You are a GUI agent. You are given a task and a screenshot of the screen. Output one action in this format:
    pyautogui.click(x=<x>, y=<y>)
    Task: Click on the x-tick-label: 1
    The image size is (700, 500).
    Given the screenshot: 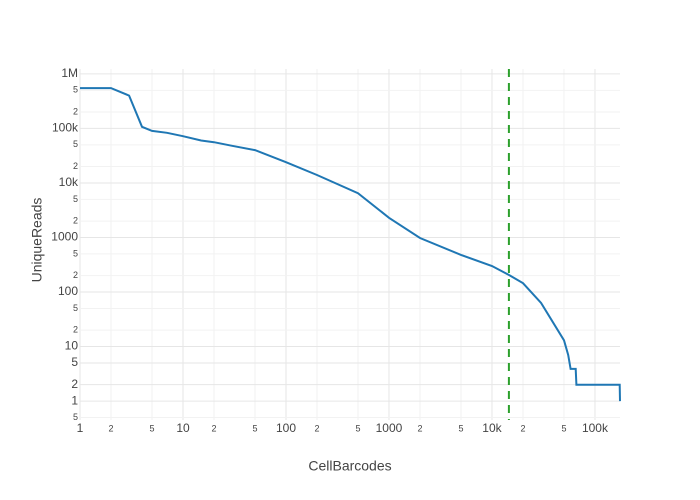 What is the action you would take?
    pyautogui.click(x=80, y=428)
    